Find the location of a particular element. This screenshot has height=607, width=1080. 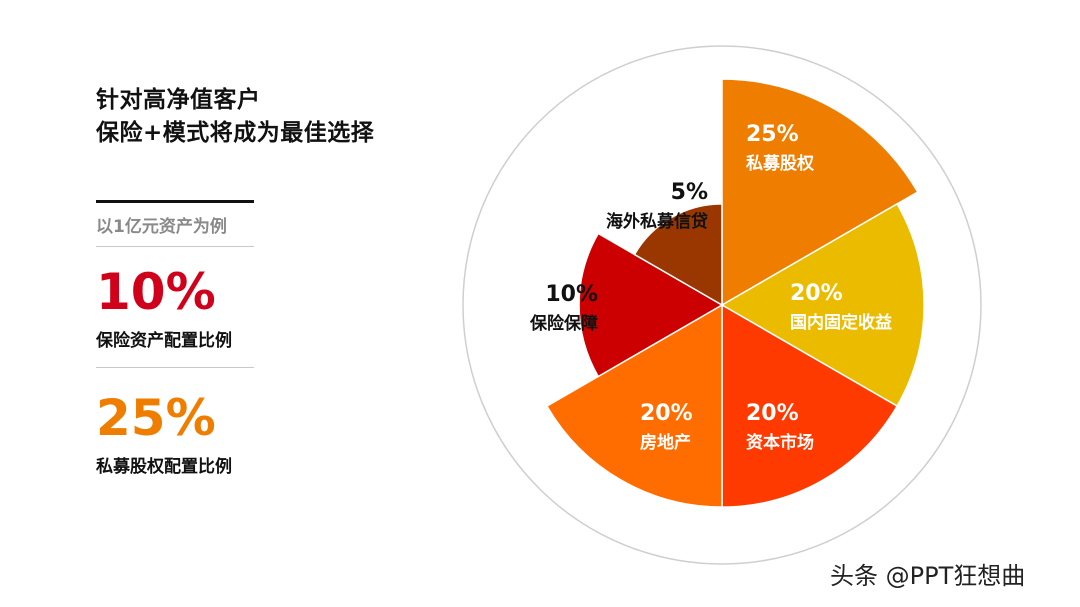

equity-stat-value: 25% is located at coordinates (156, 418).